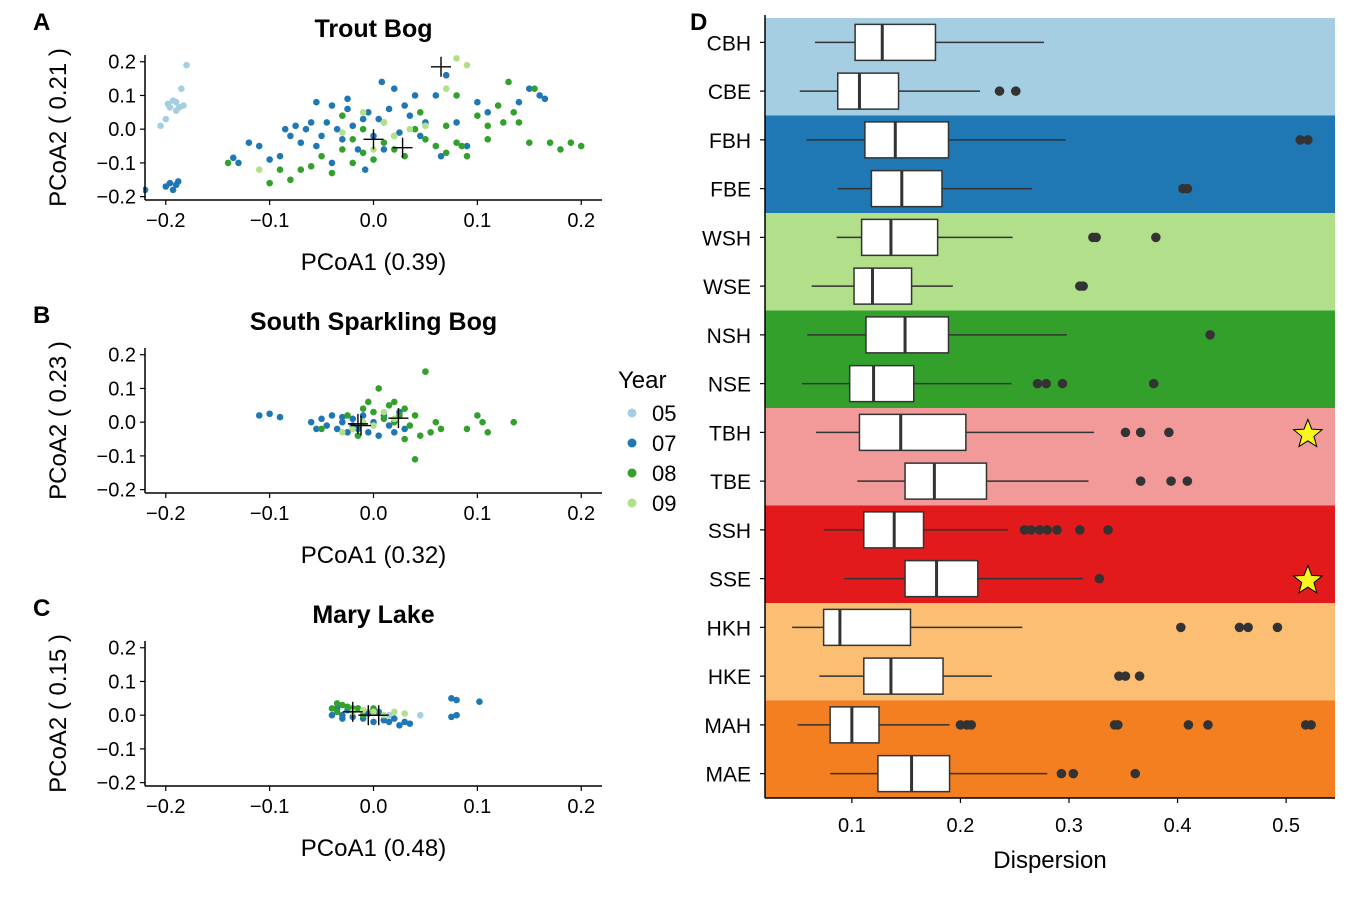  What do you see at coordinates (647, 441) in the screenshot?
I see `year-legend: Year 05 07 08 09` at bounding box center [647, 441].